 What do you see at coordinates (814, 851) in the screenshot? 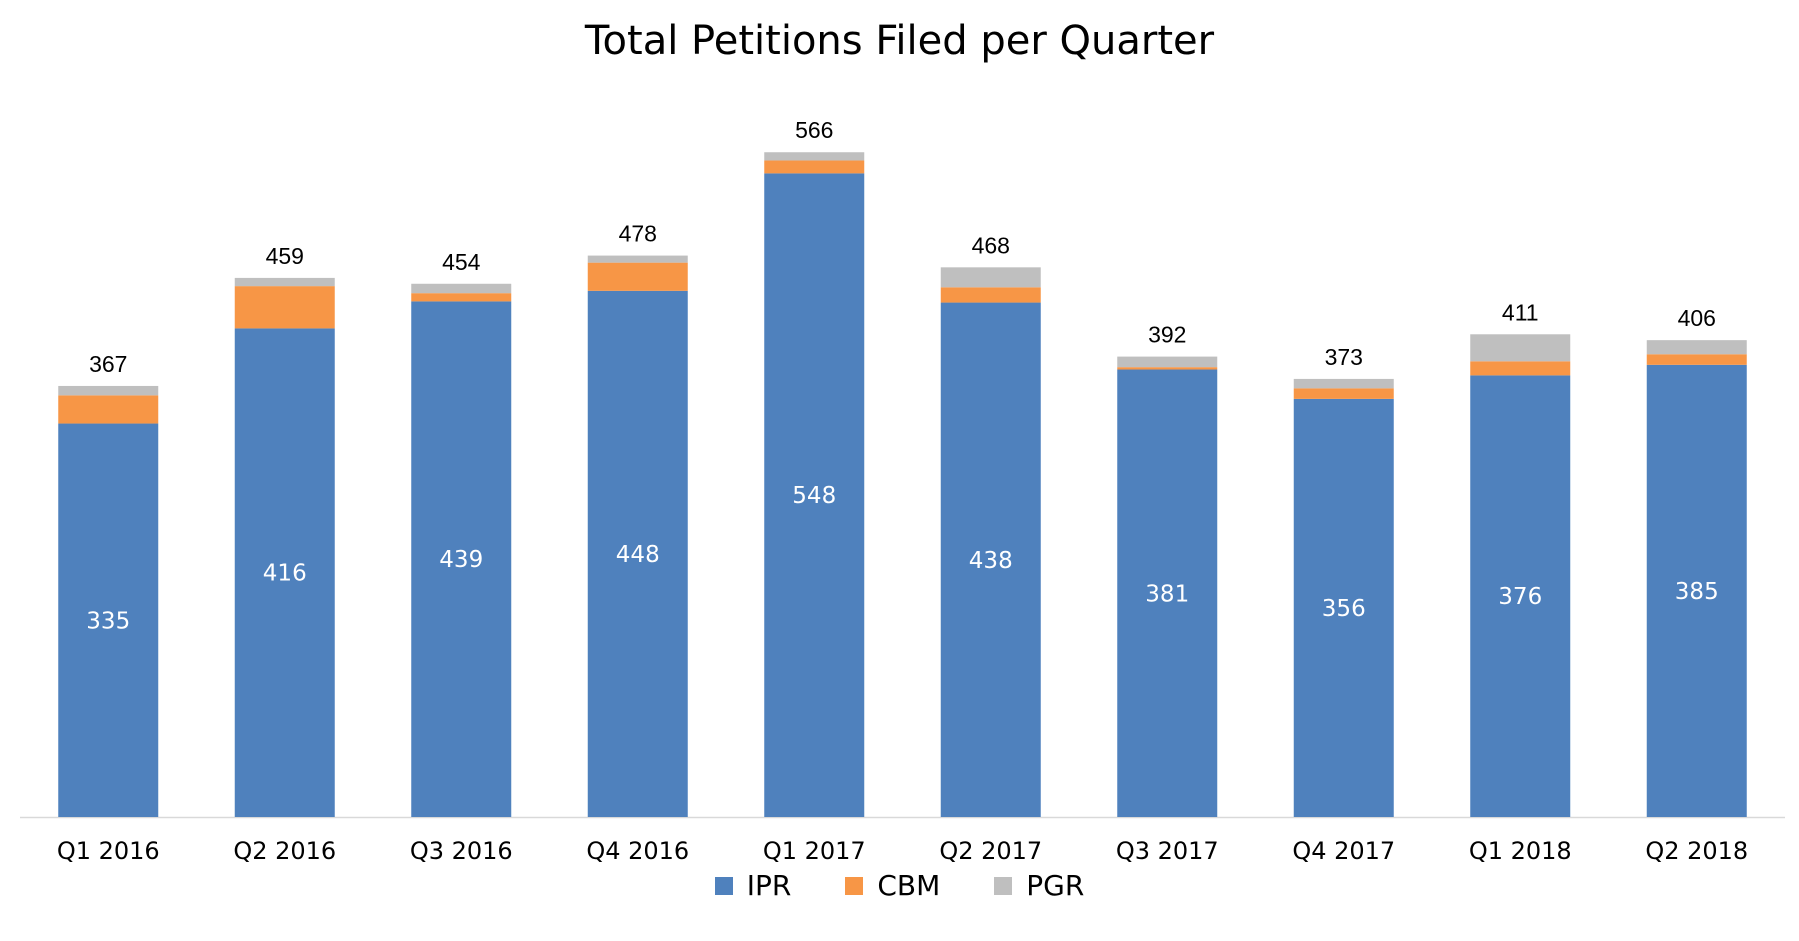
I see `x-tick-label-q1-2017: Q1 2017` at bounding box center [814, 851].